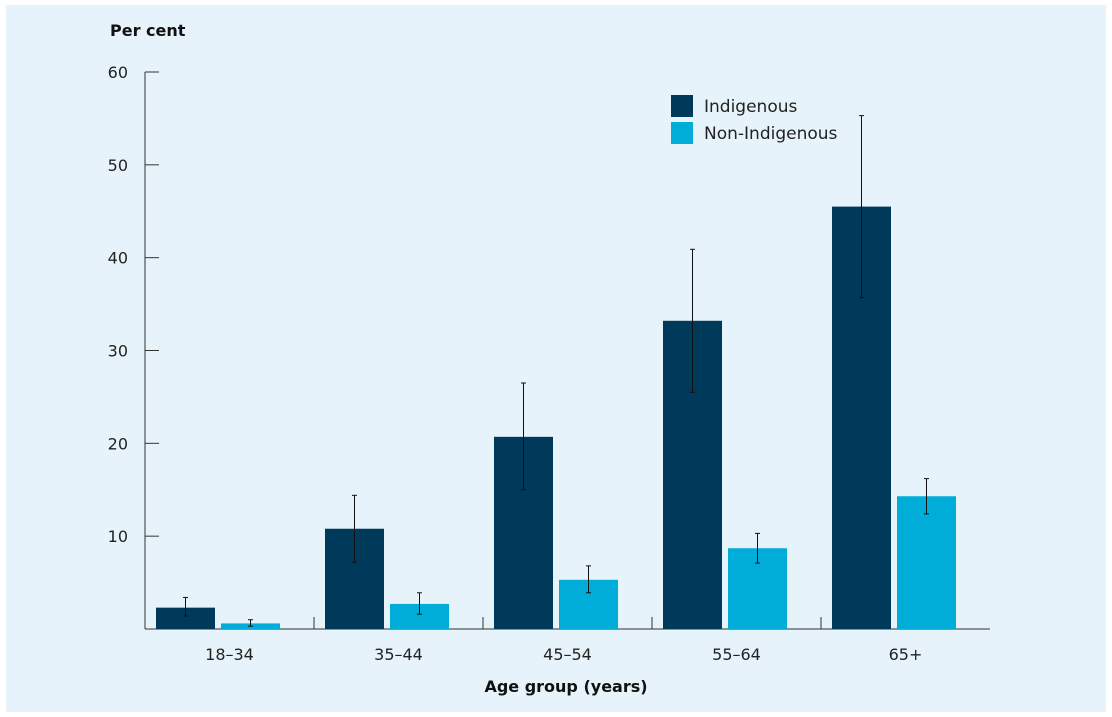 Image resolution: width=1112 pixels, height=717 pixels. Describe the element at coordinates (926, 562) in the screenshot. I see `bar-non-indigenous` at that location.